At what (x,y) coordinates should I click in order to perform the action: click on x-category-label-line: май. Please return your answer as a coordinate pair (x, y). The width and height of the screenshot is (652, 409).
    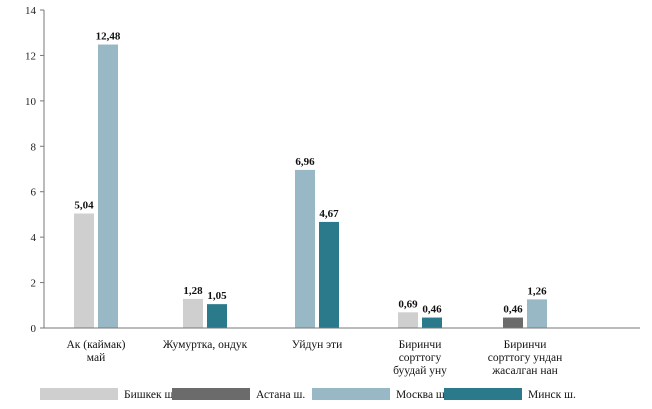
    Looking at the image, I should click on (96, 358).